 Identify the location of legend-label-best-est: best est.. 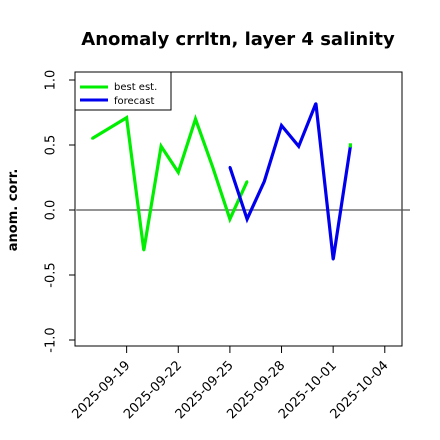
(135, 87).